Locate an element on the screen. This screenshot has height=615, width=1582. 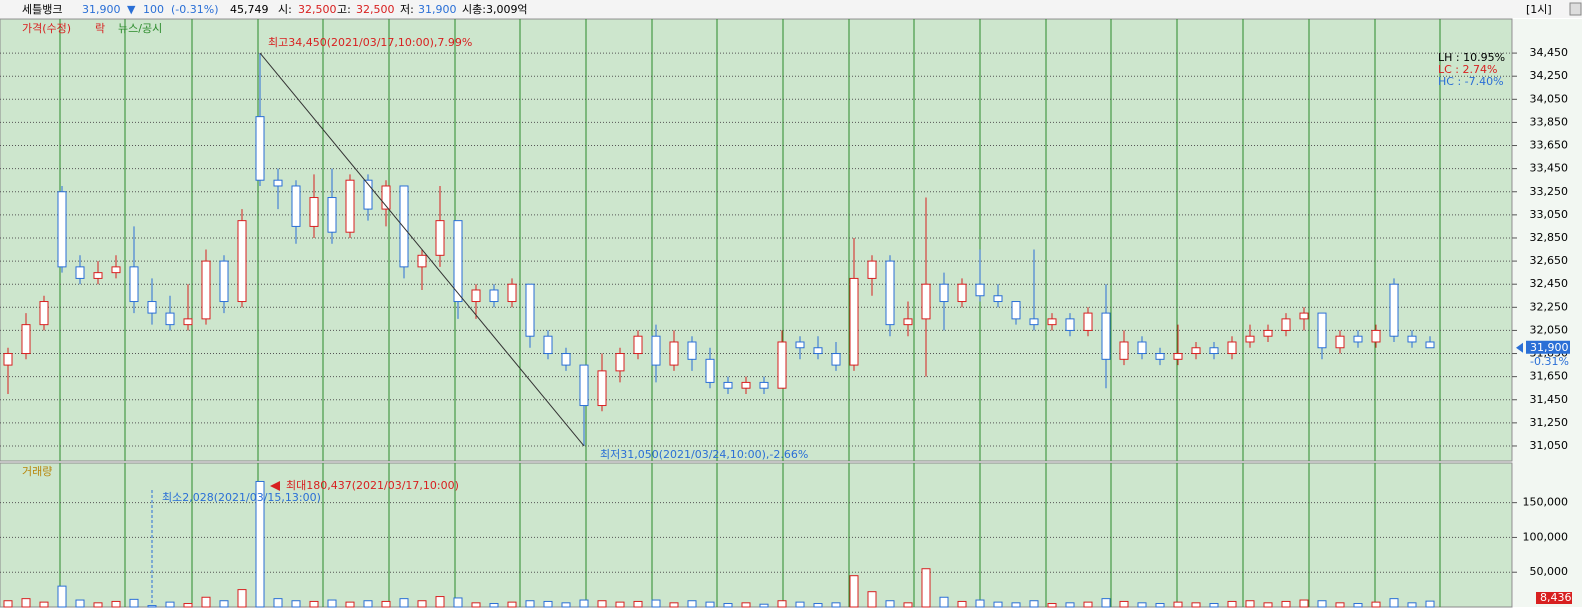
last-arrow is located at coordinates (1519, 347).